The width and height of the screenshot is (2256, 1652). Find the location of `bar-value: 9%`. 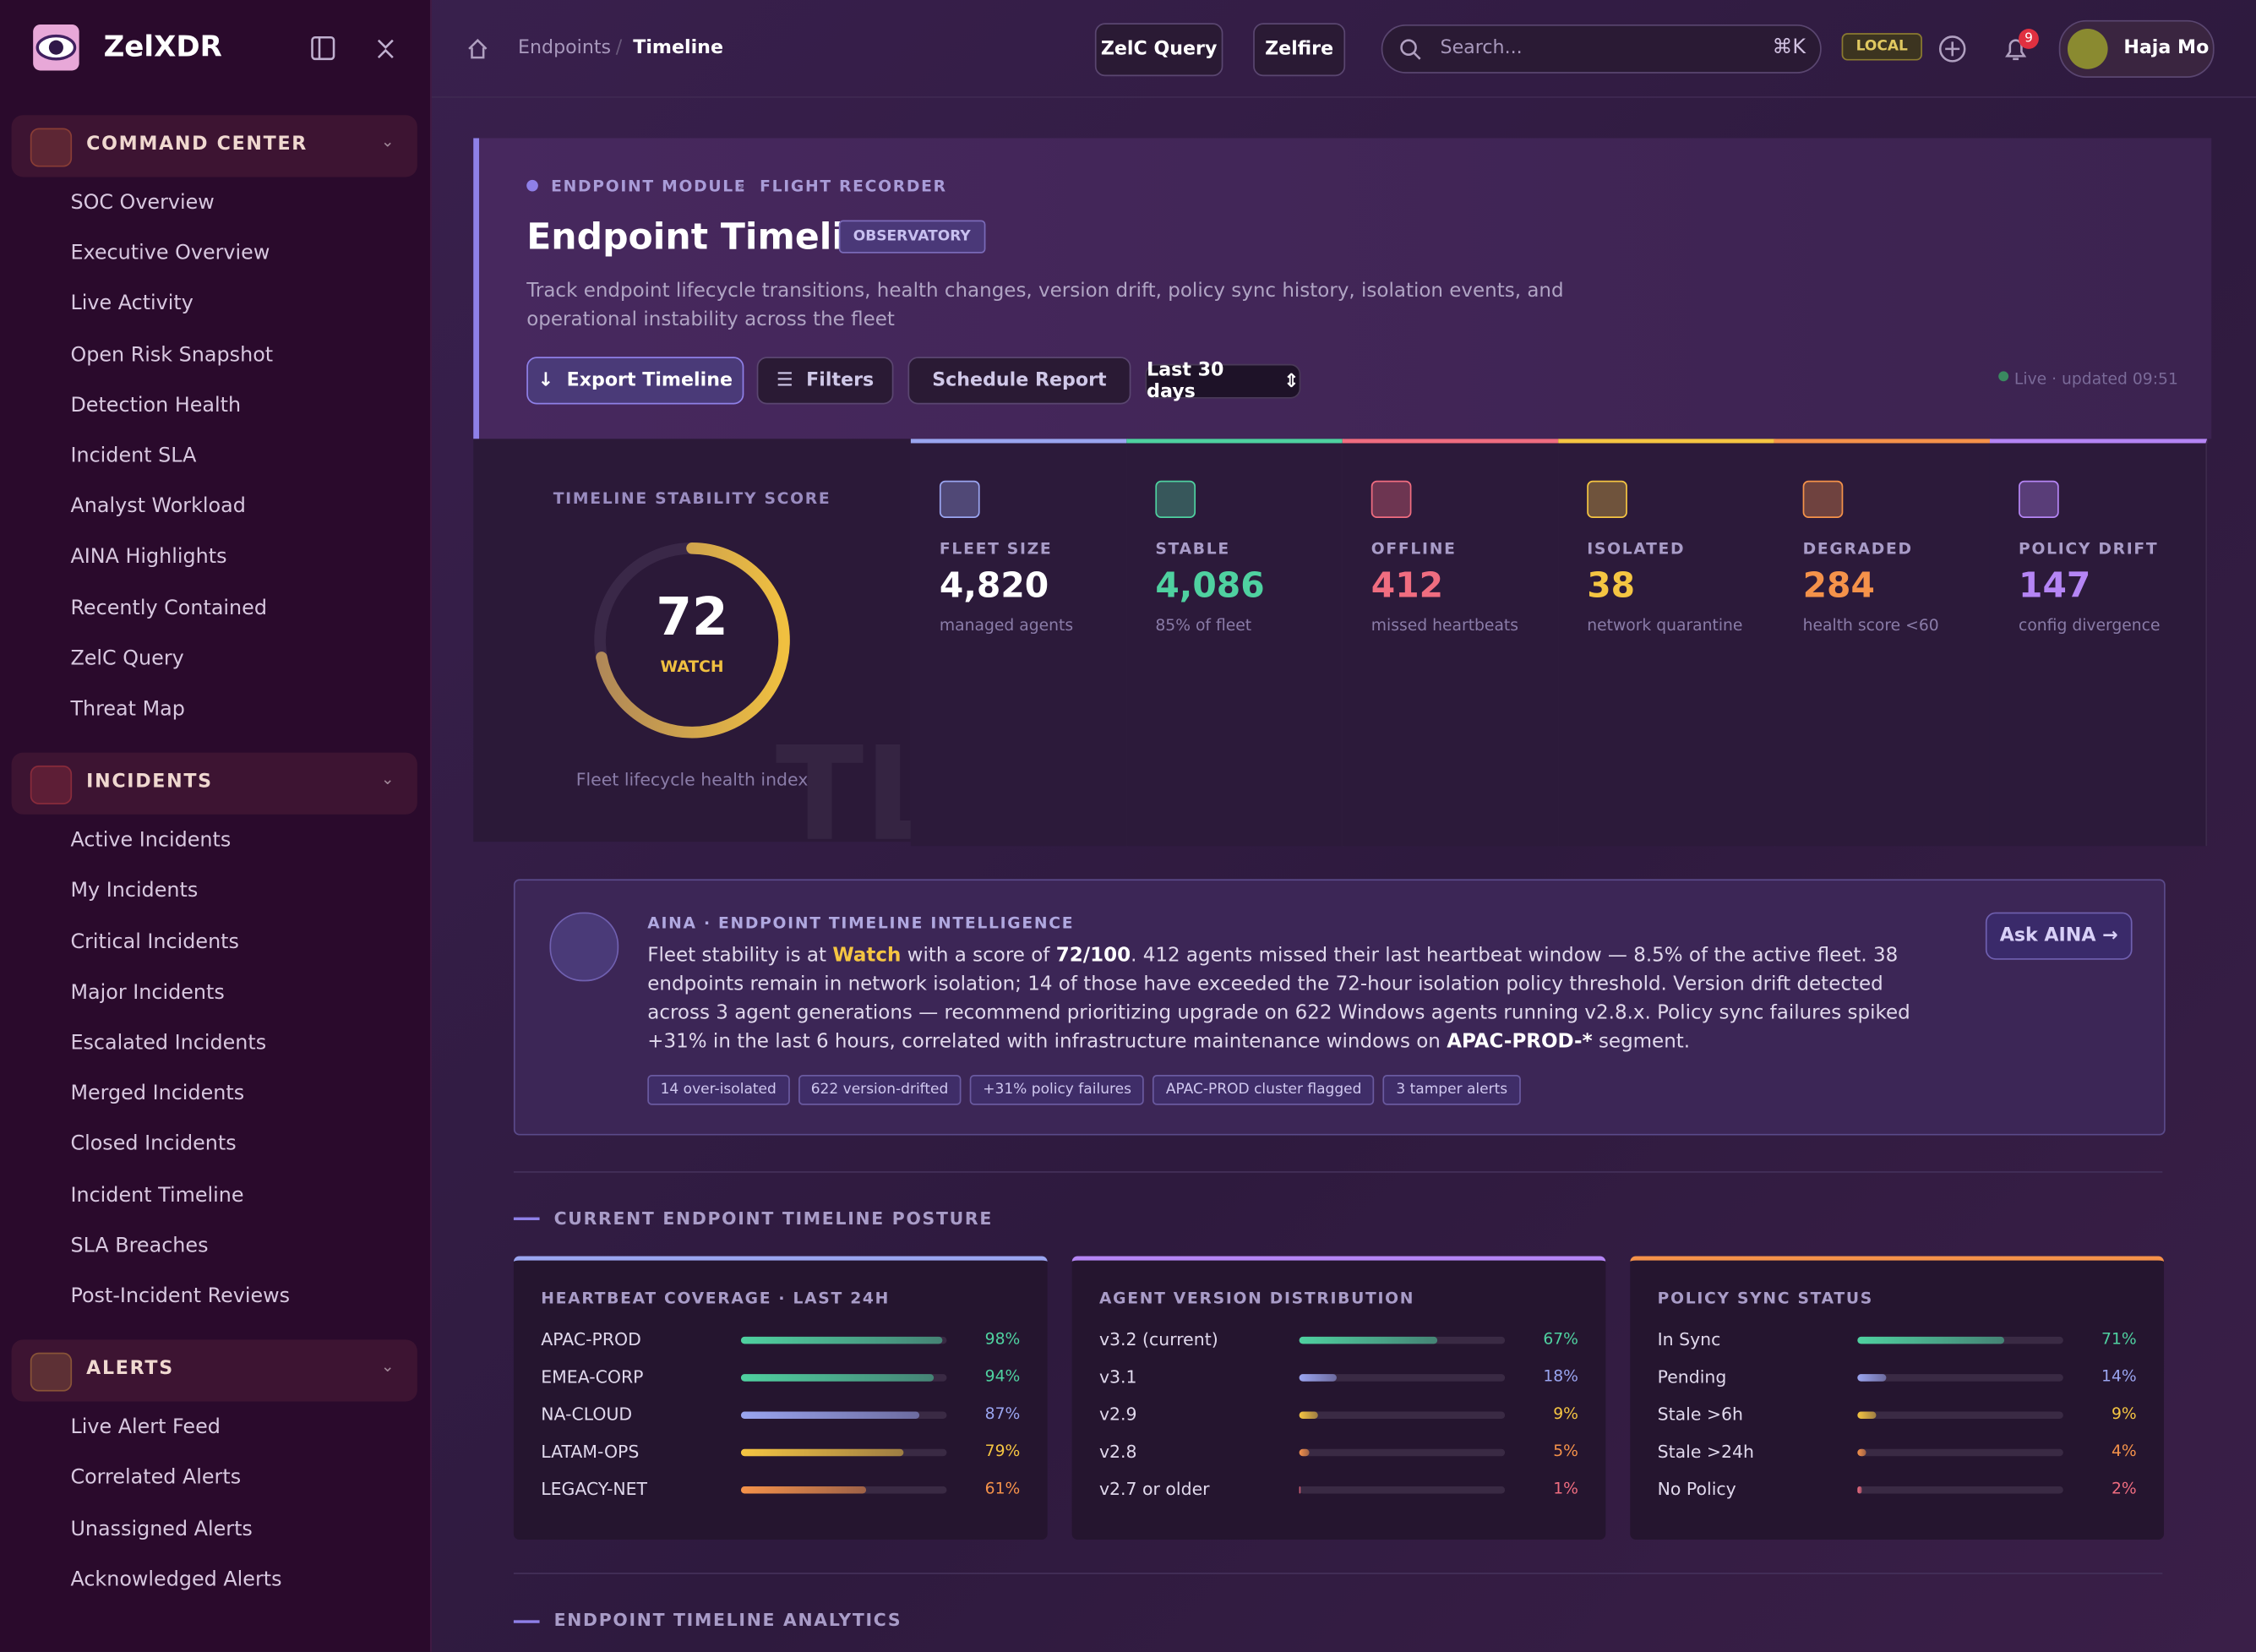

bar-value: 9% is located at coordinates (2124, 1414).